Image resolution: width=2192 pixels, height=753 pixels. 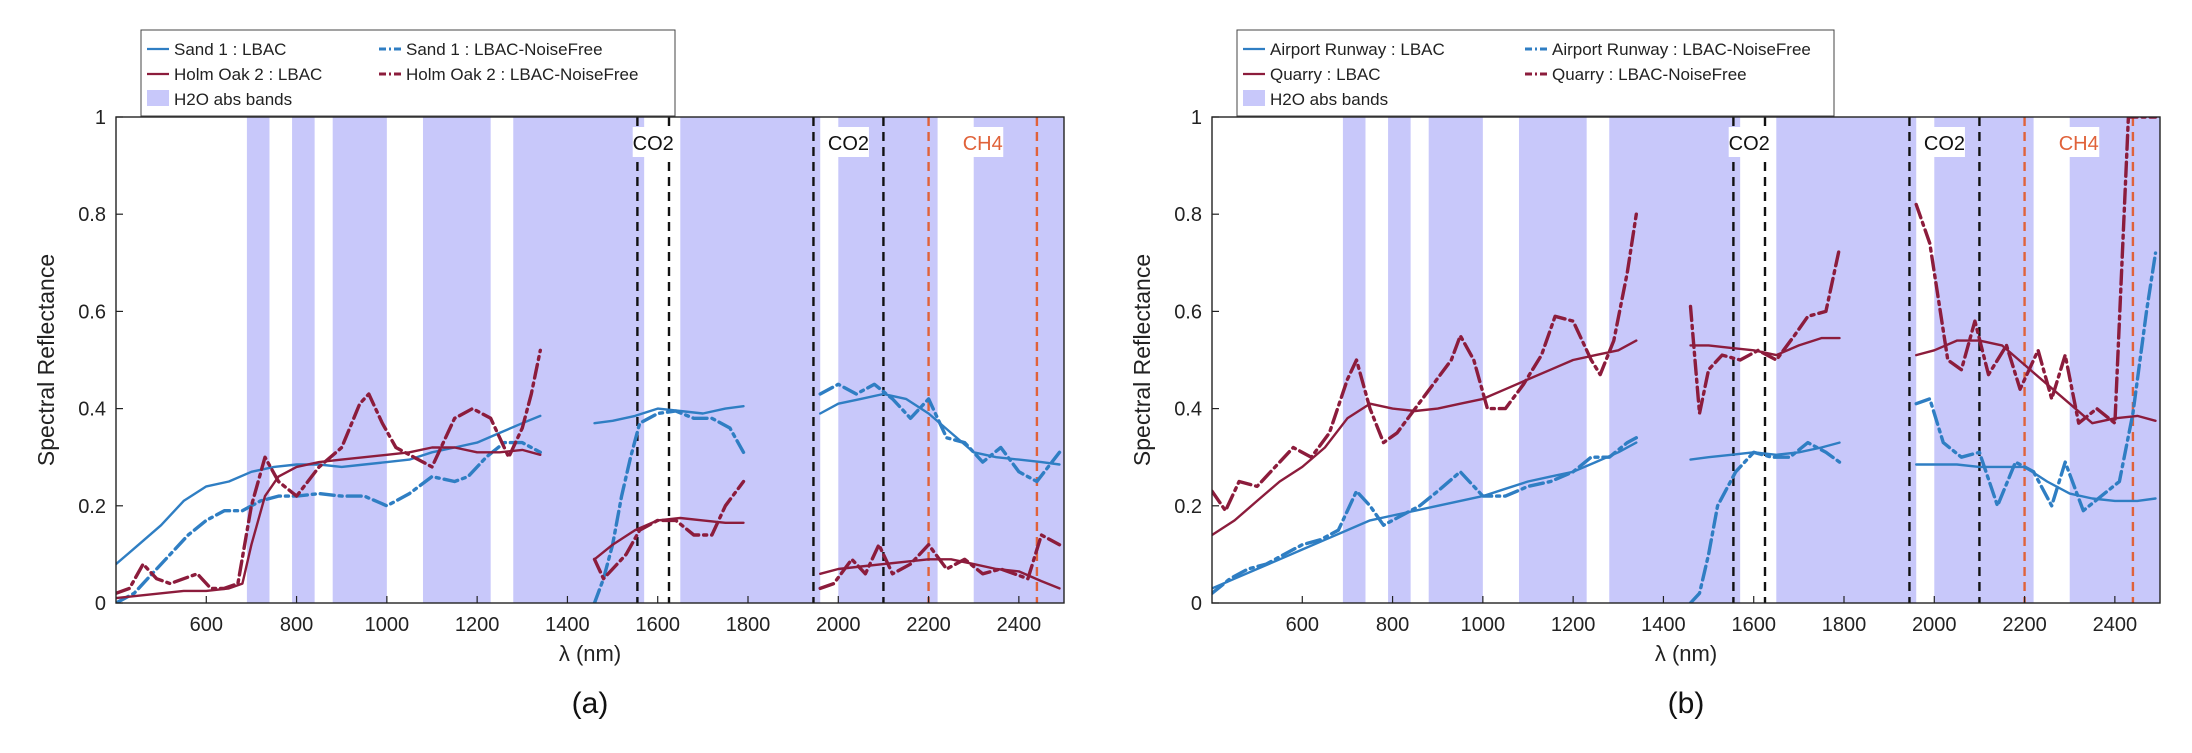 I want to click on x-tick-label: 800, so click(x=1392, y=625).